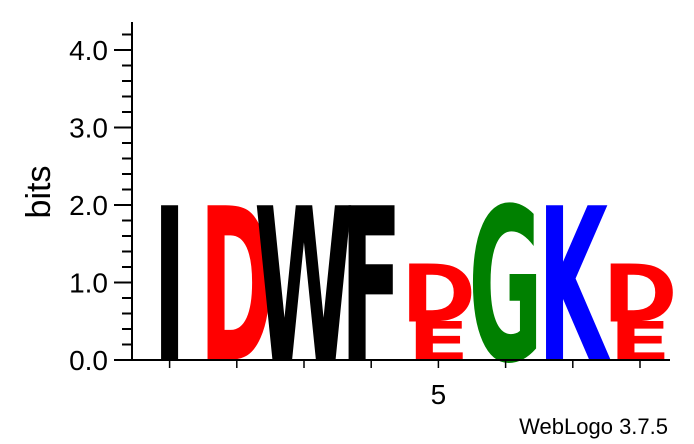 The image size is (694, 444). I want to click on x-ticks: 5, so click(404, 385).